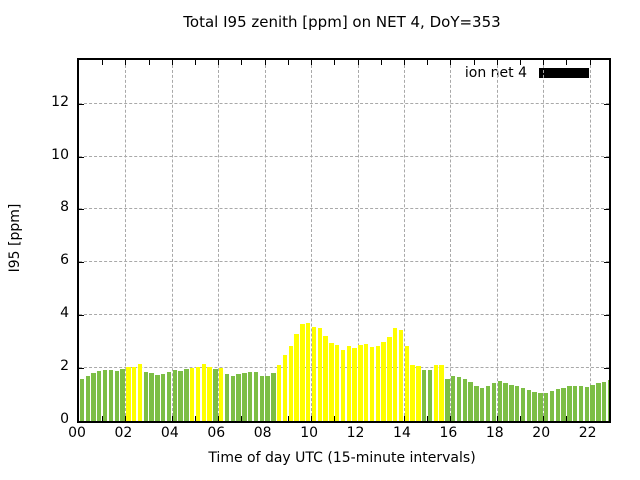 This screenshot has width=640, height=480. Describe the element at coordinates (60, 154) in the screenshot. I see `y-tick-label: 10` at that location.